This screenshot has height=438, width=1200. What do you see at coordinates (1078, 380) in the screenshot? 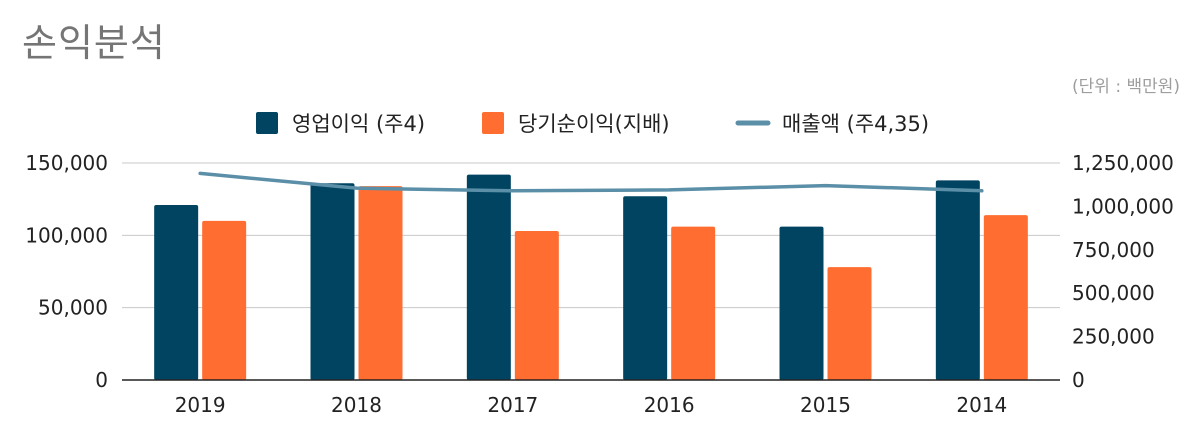
I see `right-tick-label: 0` at bounding box center [1078, 380].